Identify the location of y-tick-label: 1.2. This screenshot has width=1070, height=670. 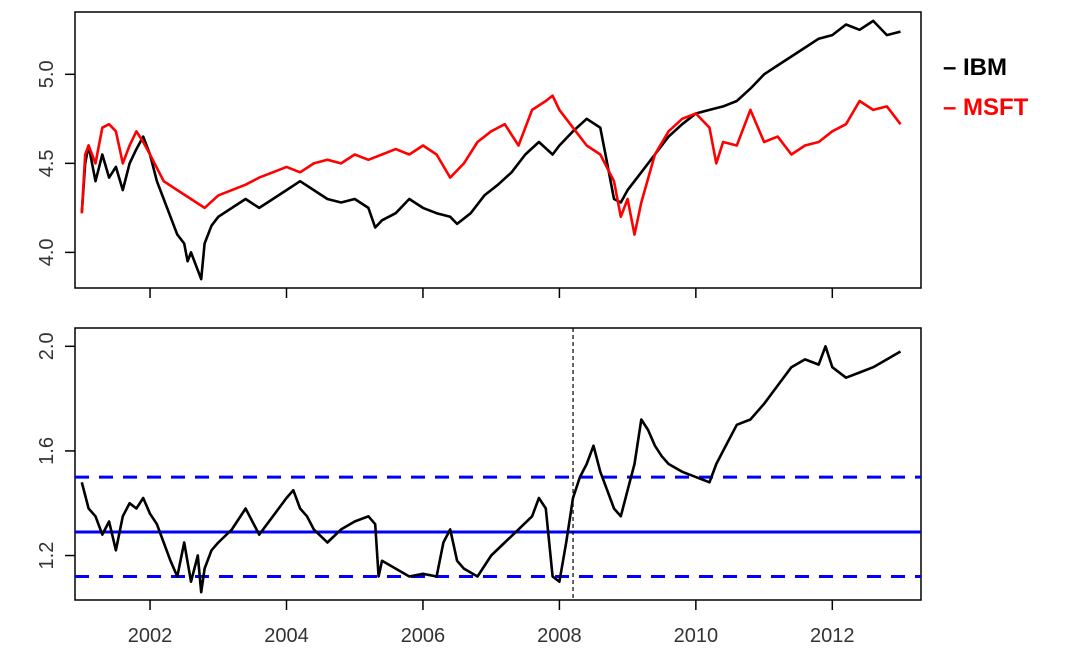
(47, 556).